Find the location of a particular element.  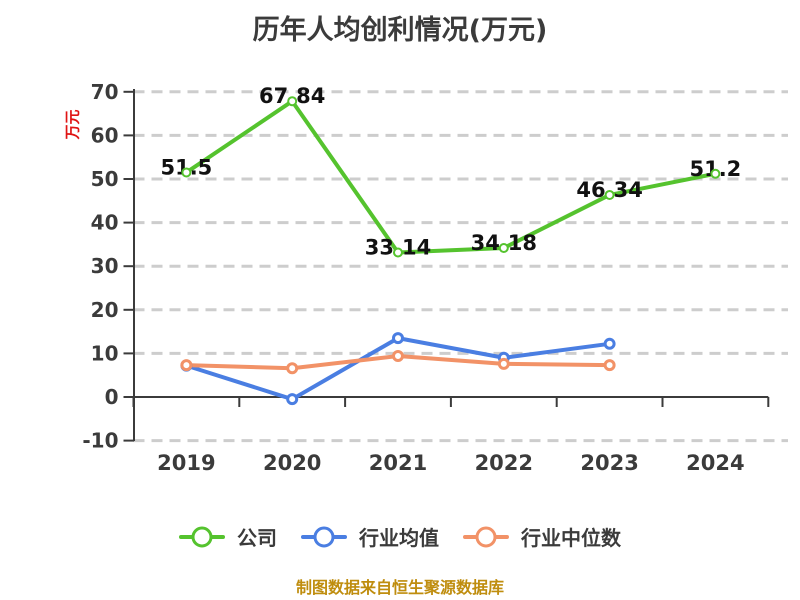

y-tick-label: -10 is located at coordinates (100, 441).